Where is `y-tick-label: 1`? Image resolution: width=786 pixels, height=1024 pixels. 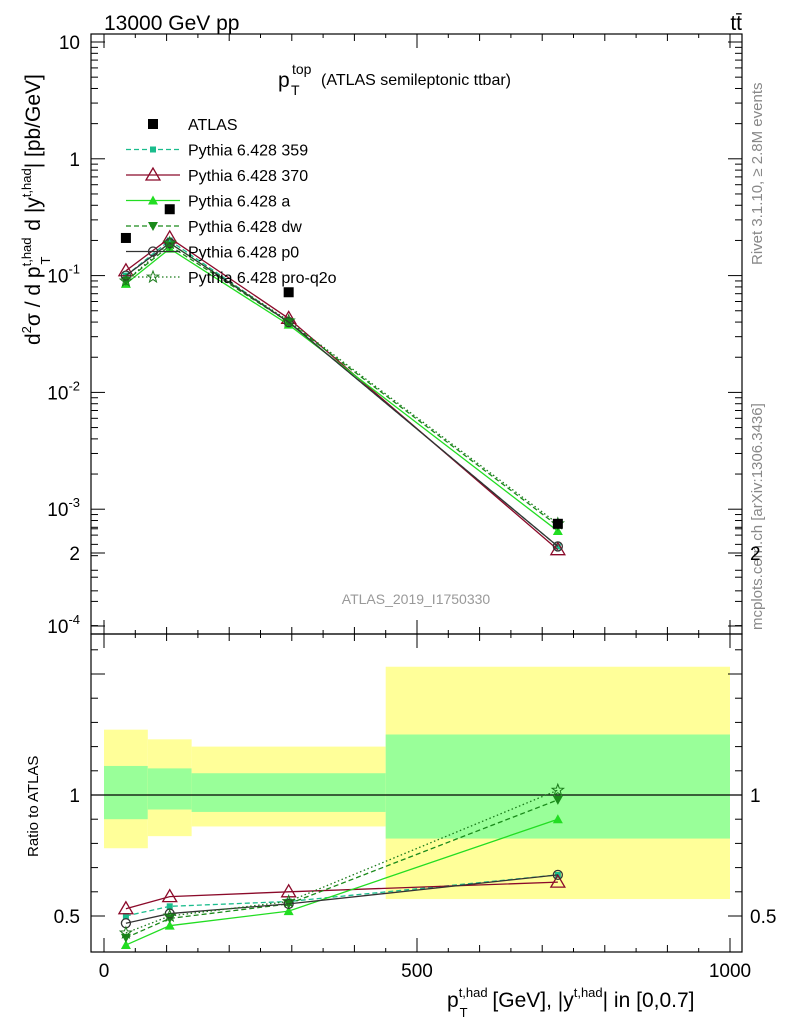 y-tick-label: 1 is located at coordinates (74, 160).